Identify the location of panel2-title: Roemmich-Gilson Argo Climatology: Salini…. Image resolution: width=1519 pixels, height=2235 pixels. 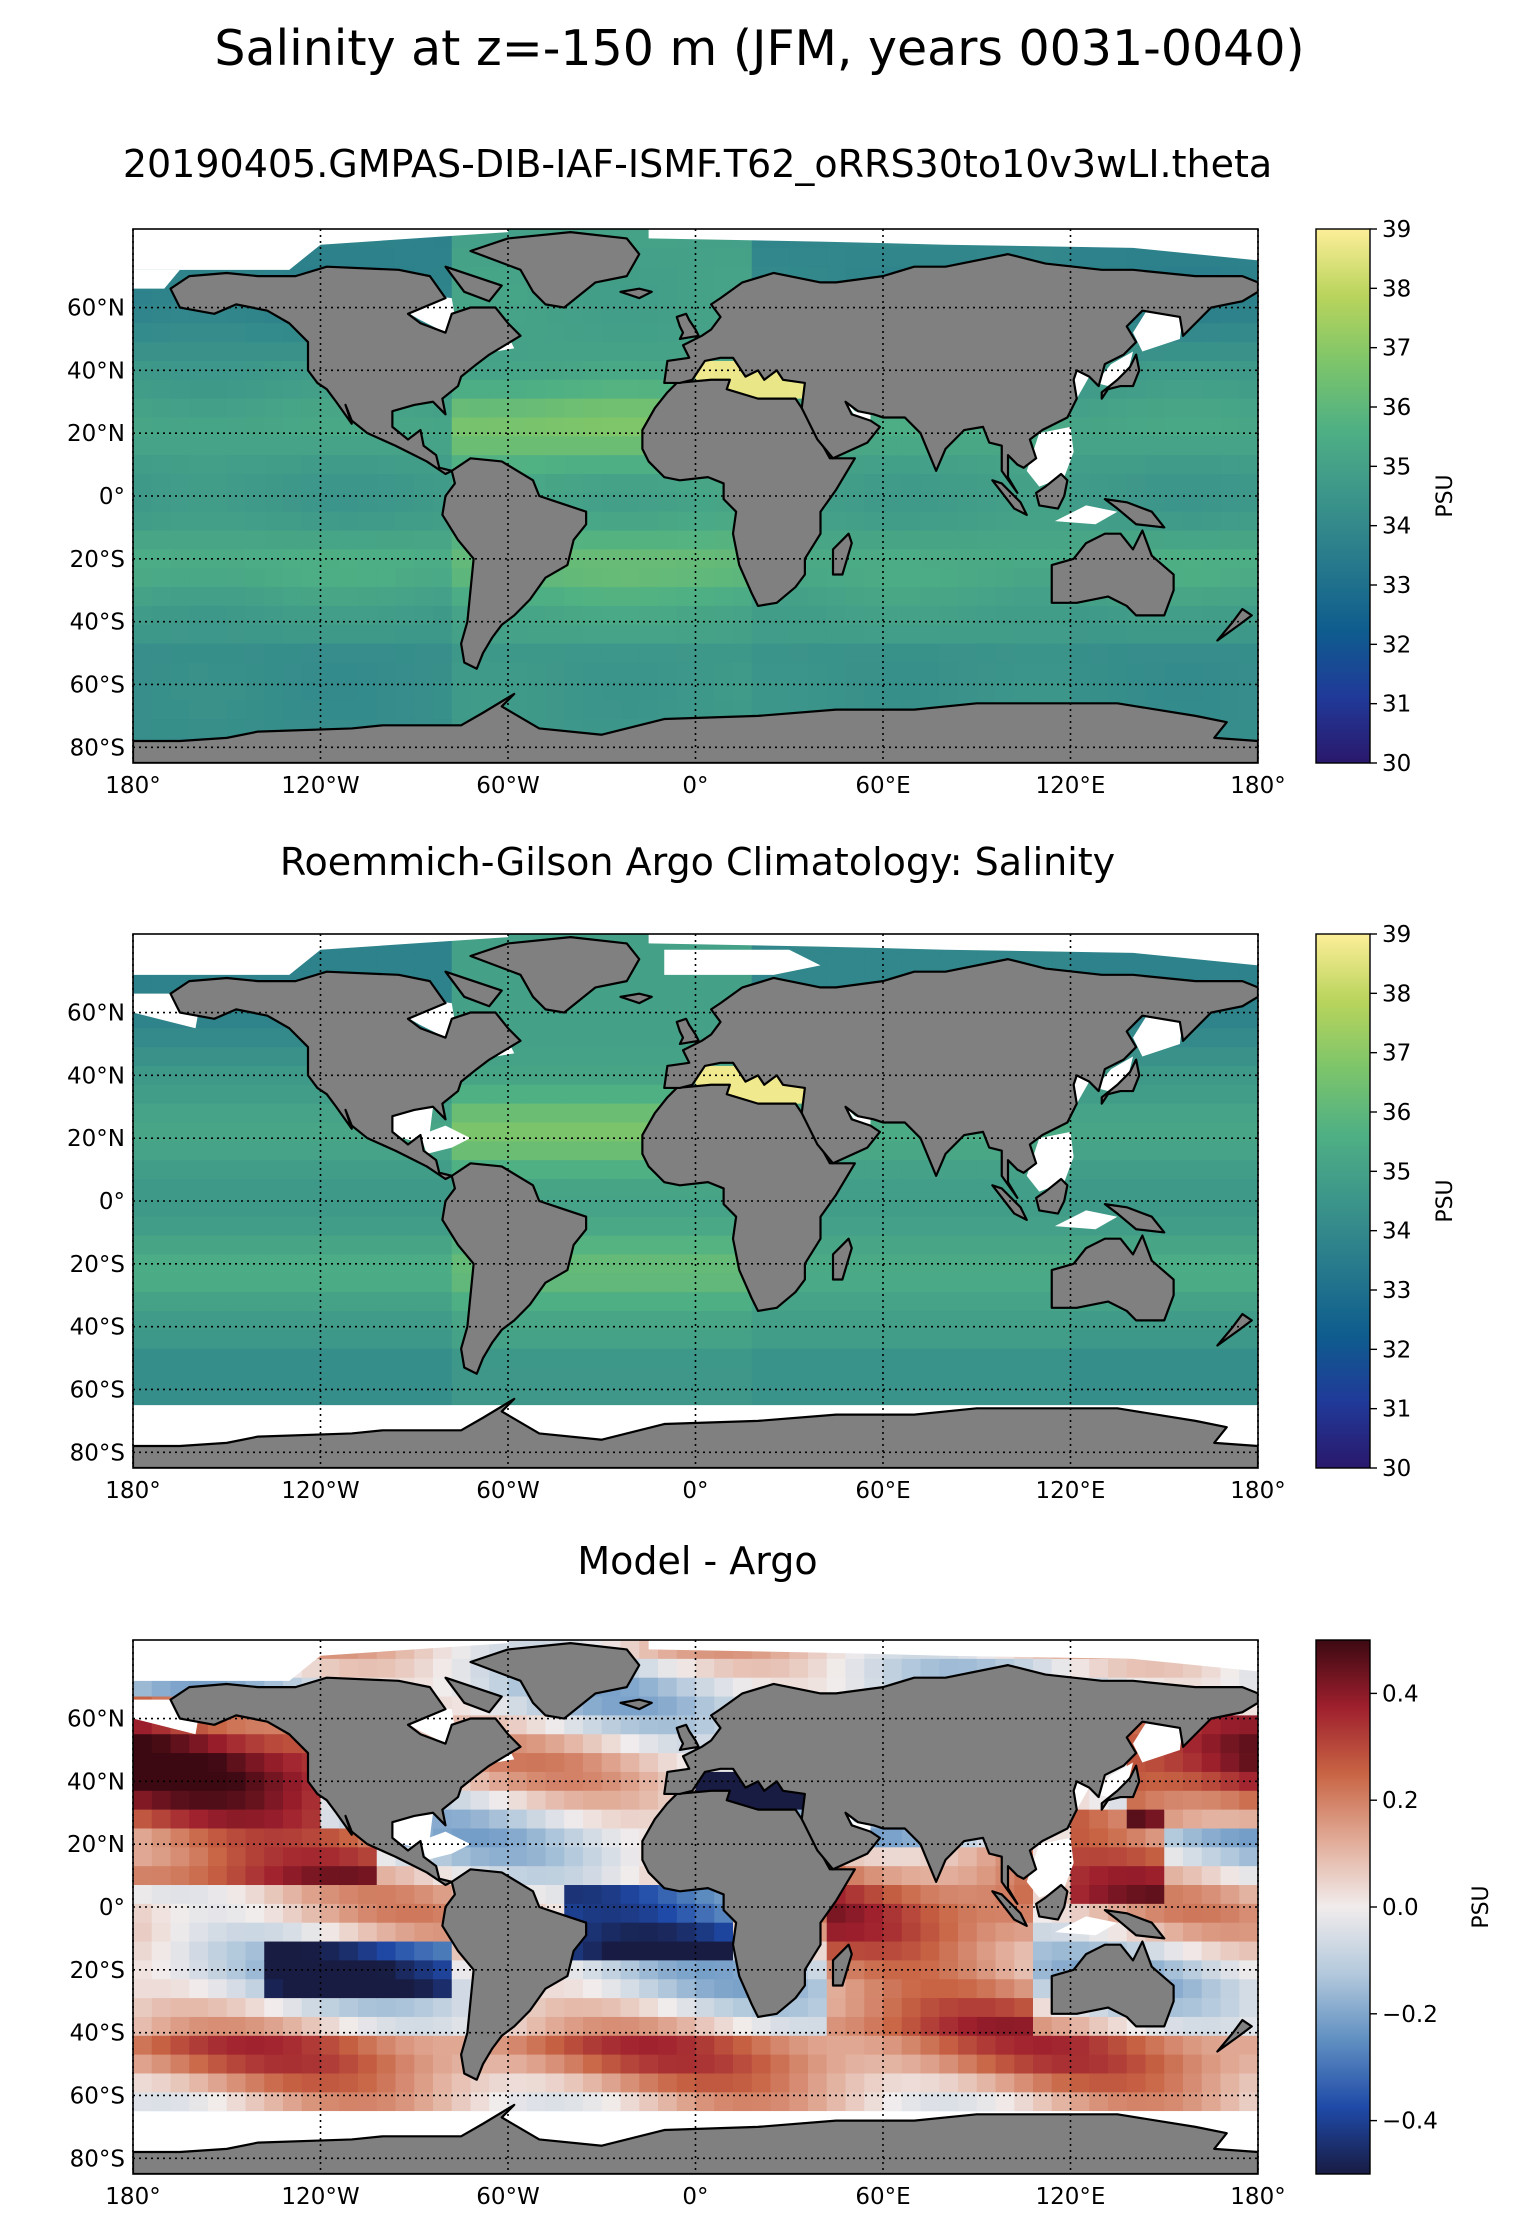
(697, 862).